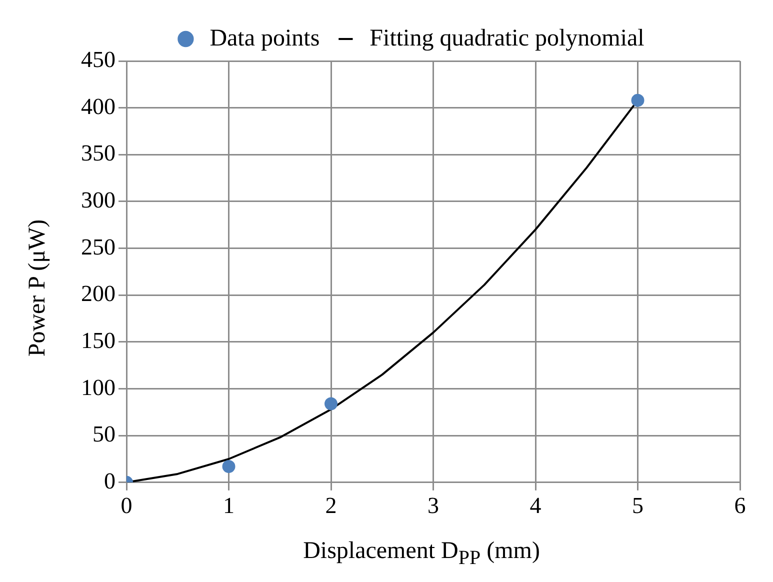 This screenshot has width=773, height=582. Describe the element at coordinates (228, 505) in the screenshot. I see `x-tick-label: 1` at that location.